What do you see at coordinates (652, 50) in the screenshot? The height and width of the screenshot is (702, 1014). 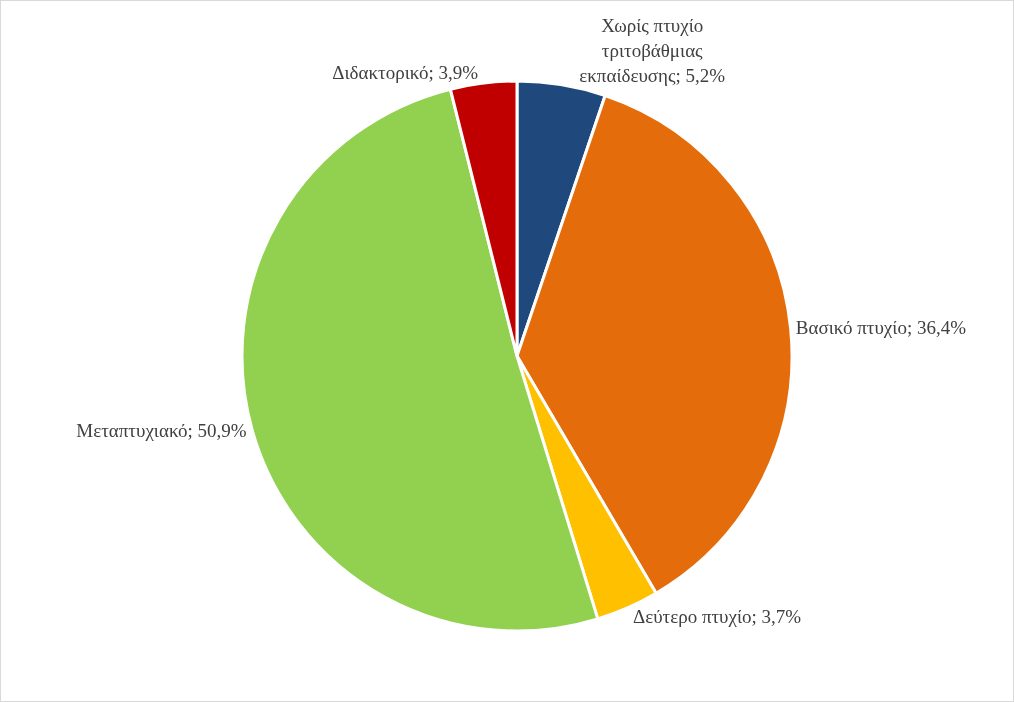 I see `slice-label: Χωρίς πτυχίο τριτοβάθμιας εκπαίδευσης; 5,2%` at bounding box center [652, 50].